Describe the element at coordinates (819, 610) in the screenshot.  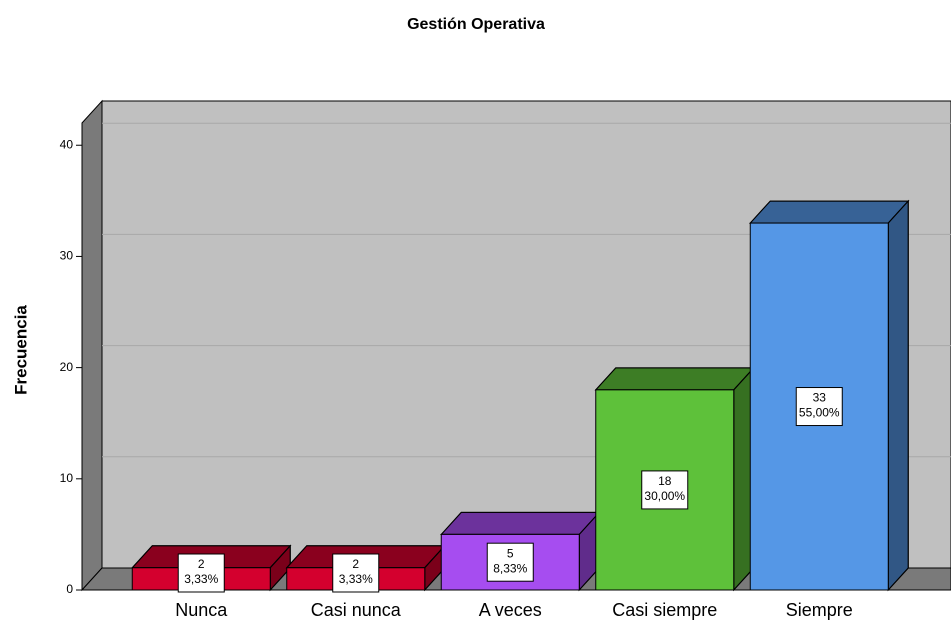
I see `x-tick-label: Siempre` at that location.